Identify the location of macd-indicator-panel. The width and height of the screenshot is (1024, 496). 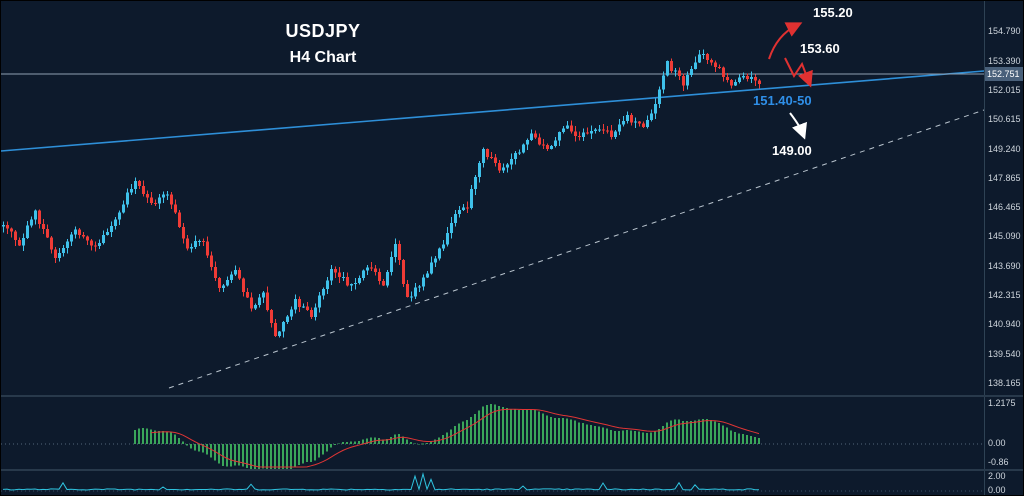
(492, 433).